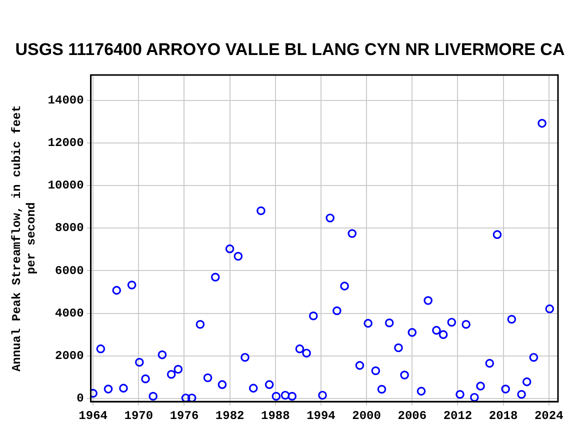 The height and width of the screenshot is (430, 580). What do you see at coordinates (69, 271) in the screenshot?
I see `y-tick-label: 6000` at bounding box center [69, 271].